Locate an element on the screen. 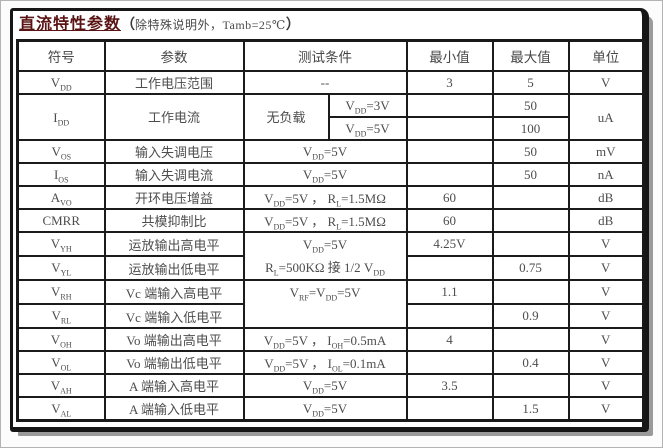 This screenshot has width=663, height=448. cell-symbol: VOS is located at coordinates (61, 151).